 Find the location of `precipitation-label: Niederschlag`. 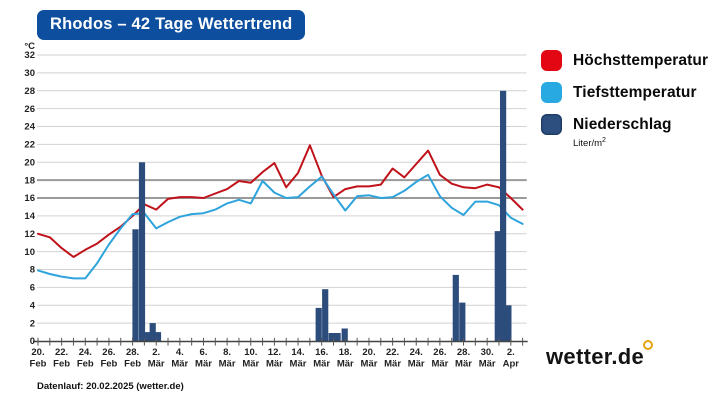

precipitation-label: Niederschlag is located at coordinates (622, 124).